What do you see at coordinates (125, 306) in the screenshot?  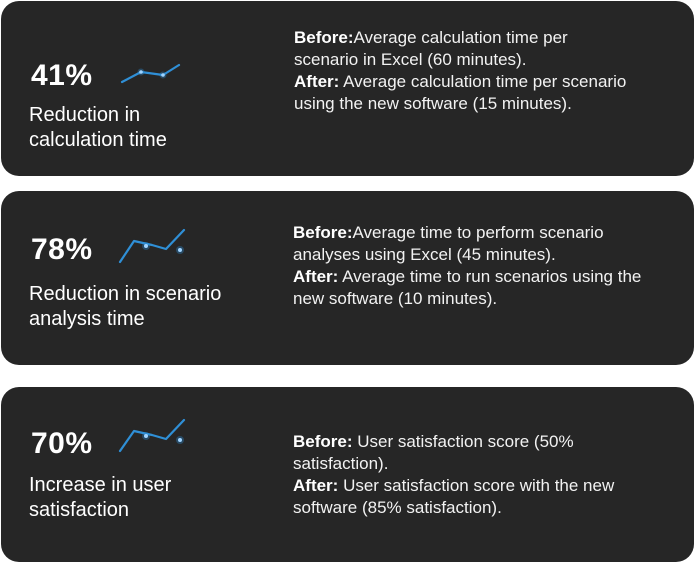 I see `stat-label: Reduction in scenario analysis time` at bounding box center [125, 306].